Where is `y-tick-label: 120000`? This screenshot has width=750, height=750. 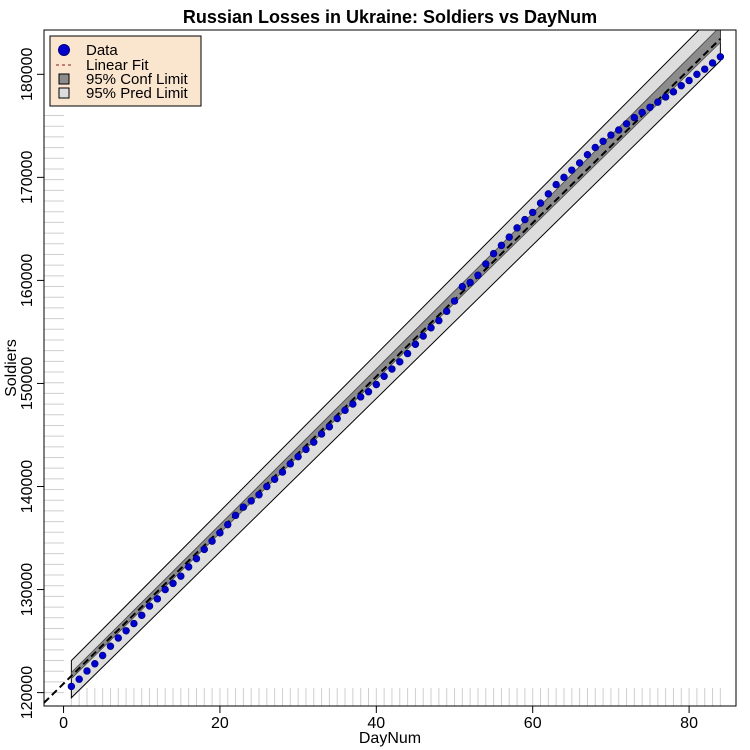 y-tick-label: 120000 is located at coordinates (27, 692).